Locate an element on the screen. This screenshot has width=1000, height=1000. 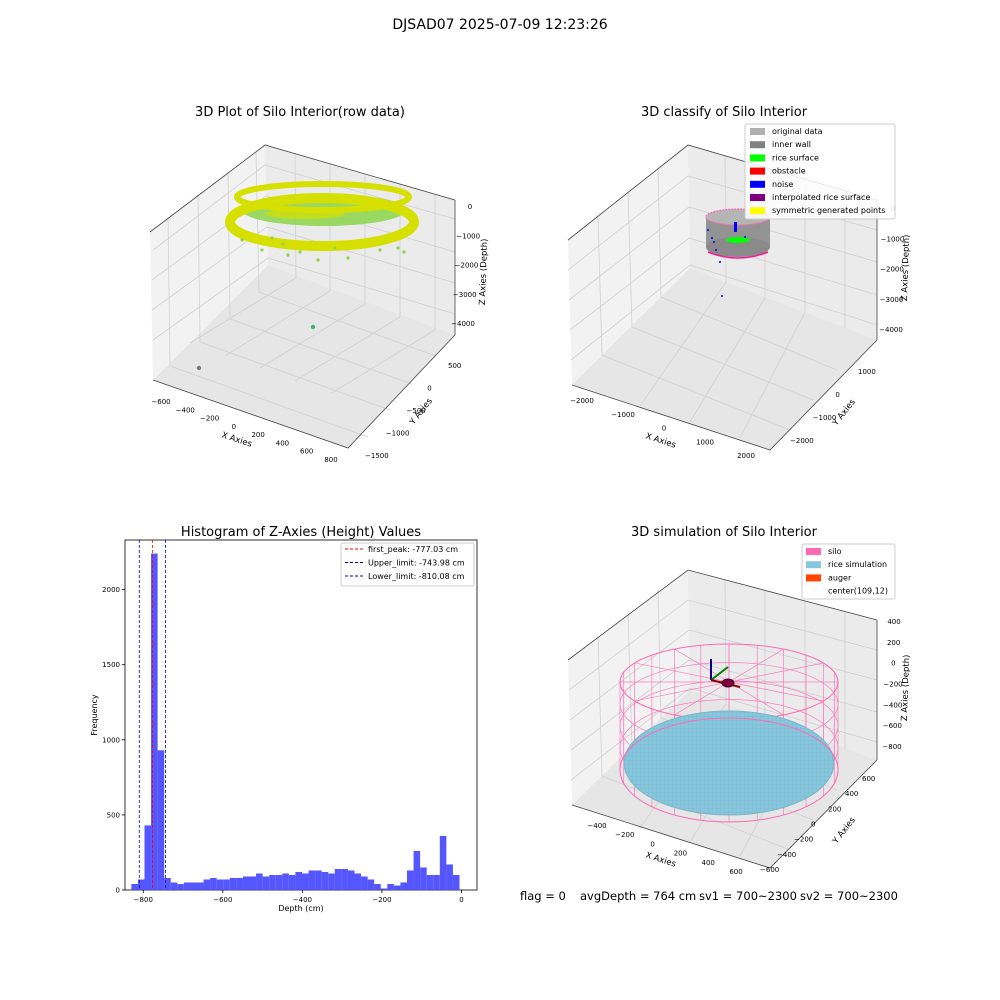
hist-x-ticklabel: −600 is located at coordinates (222, 900).